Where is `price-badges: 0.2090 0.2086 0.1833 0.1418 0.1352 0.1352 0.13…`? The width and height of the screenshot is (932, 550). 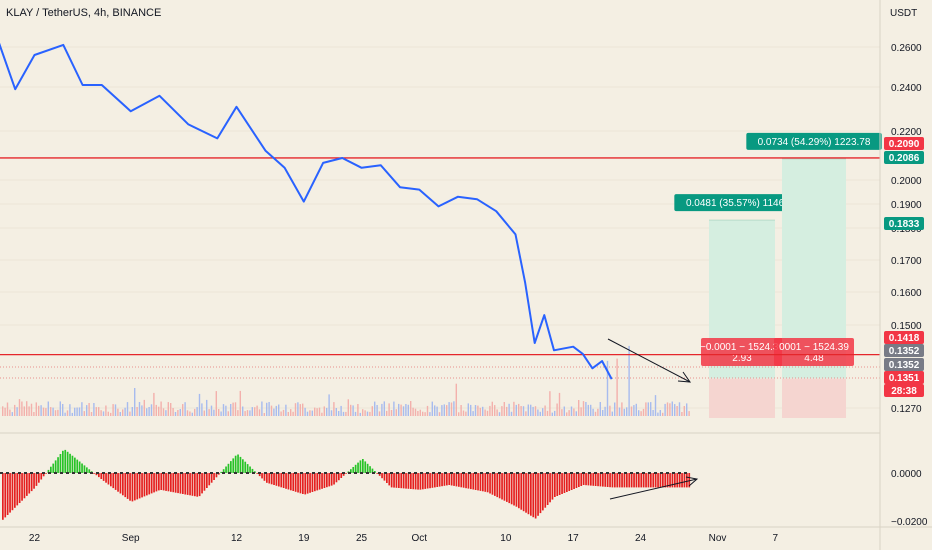 price-badges: 0.2090 0.2086 0.1833 0.1418 0.1352 0.1352 0.13… is located at coordinates (904, 267).